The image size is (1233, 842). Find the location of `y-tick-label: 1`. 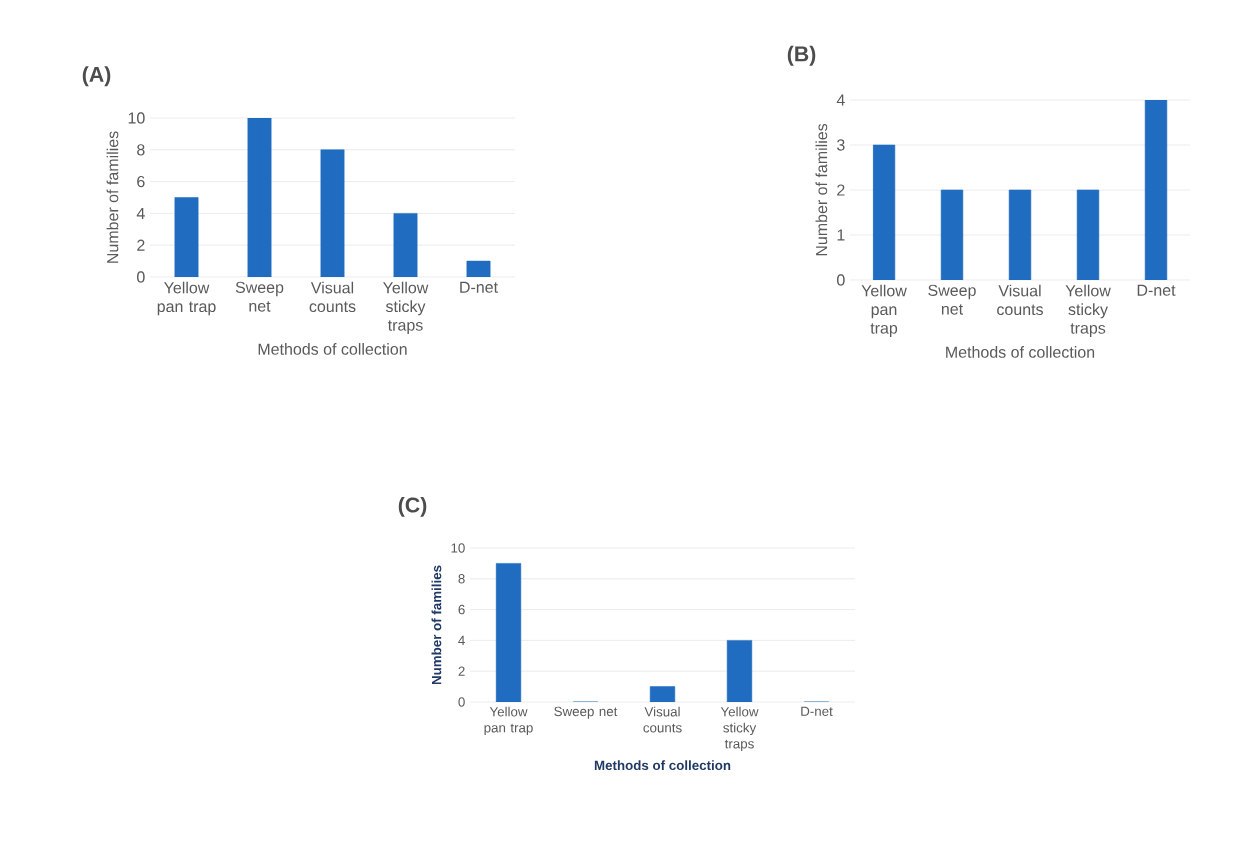

y-tick-label: 1 is located at coordinates (841, 235).